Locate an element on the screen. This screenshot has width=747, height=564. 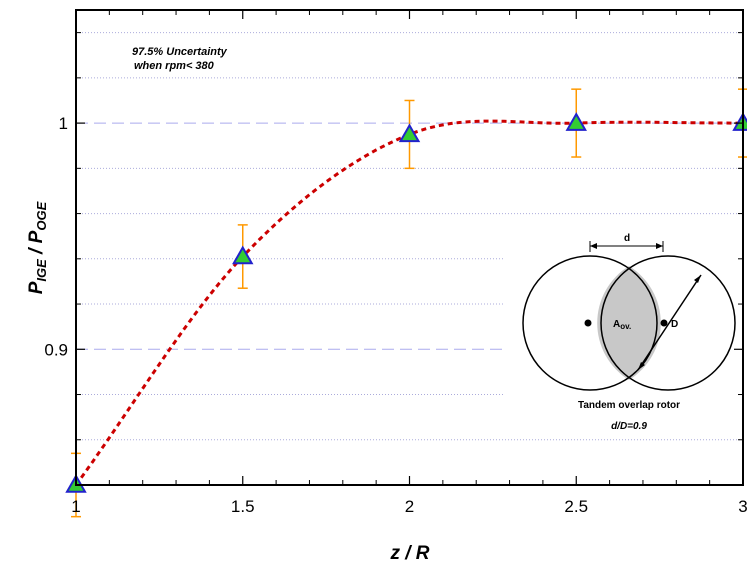
overlap-area-label: Aov. is located at coordinates (622, 325).